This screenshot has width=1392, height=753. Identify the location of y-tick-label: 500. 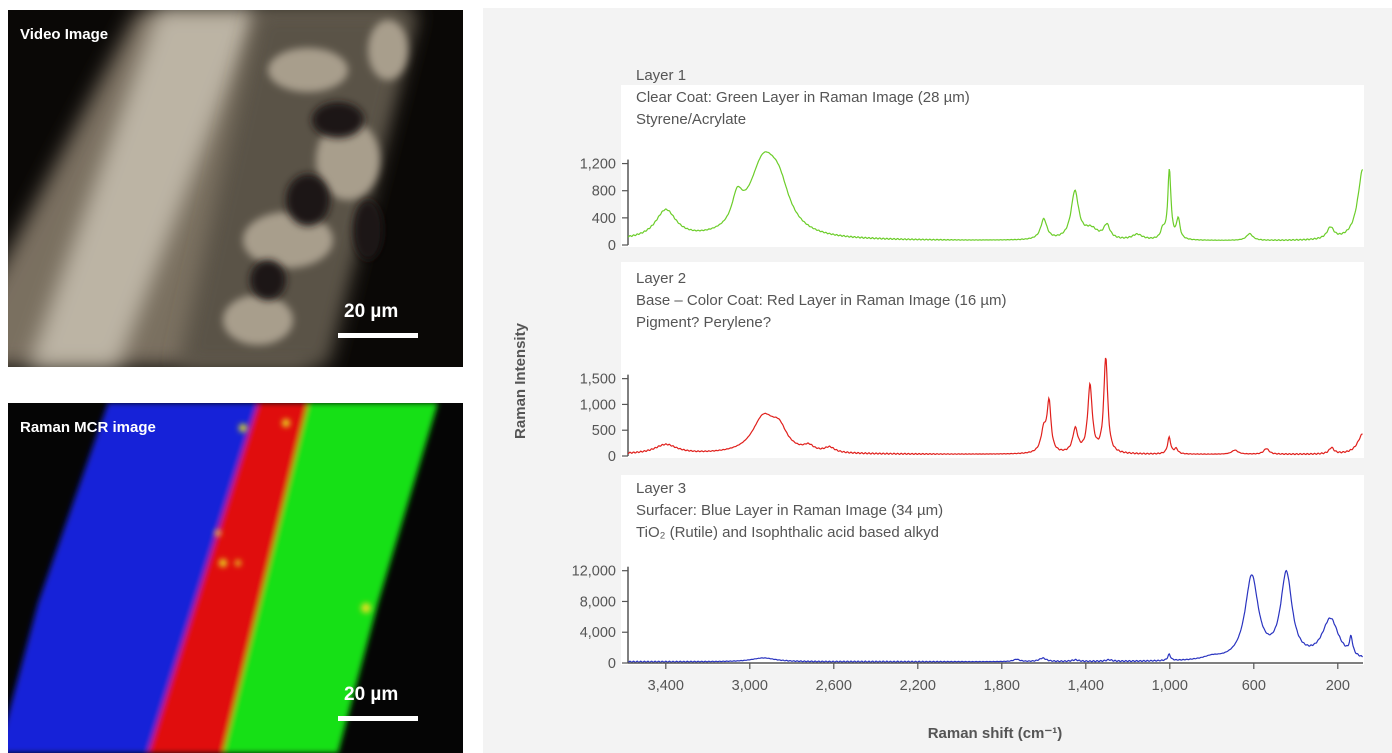
(604, 431).